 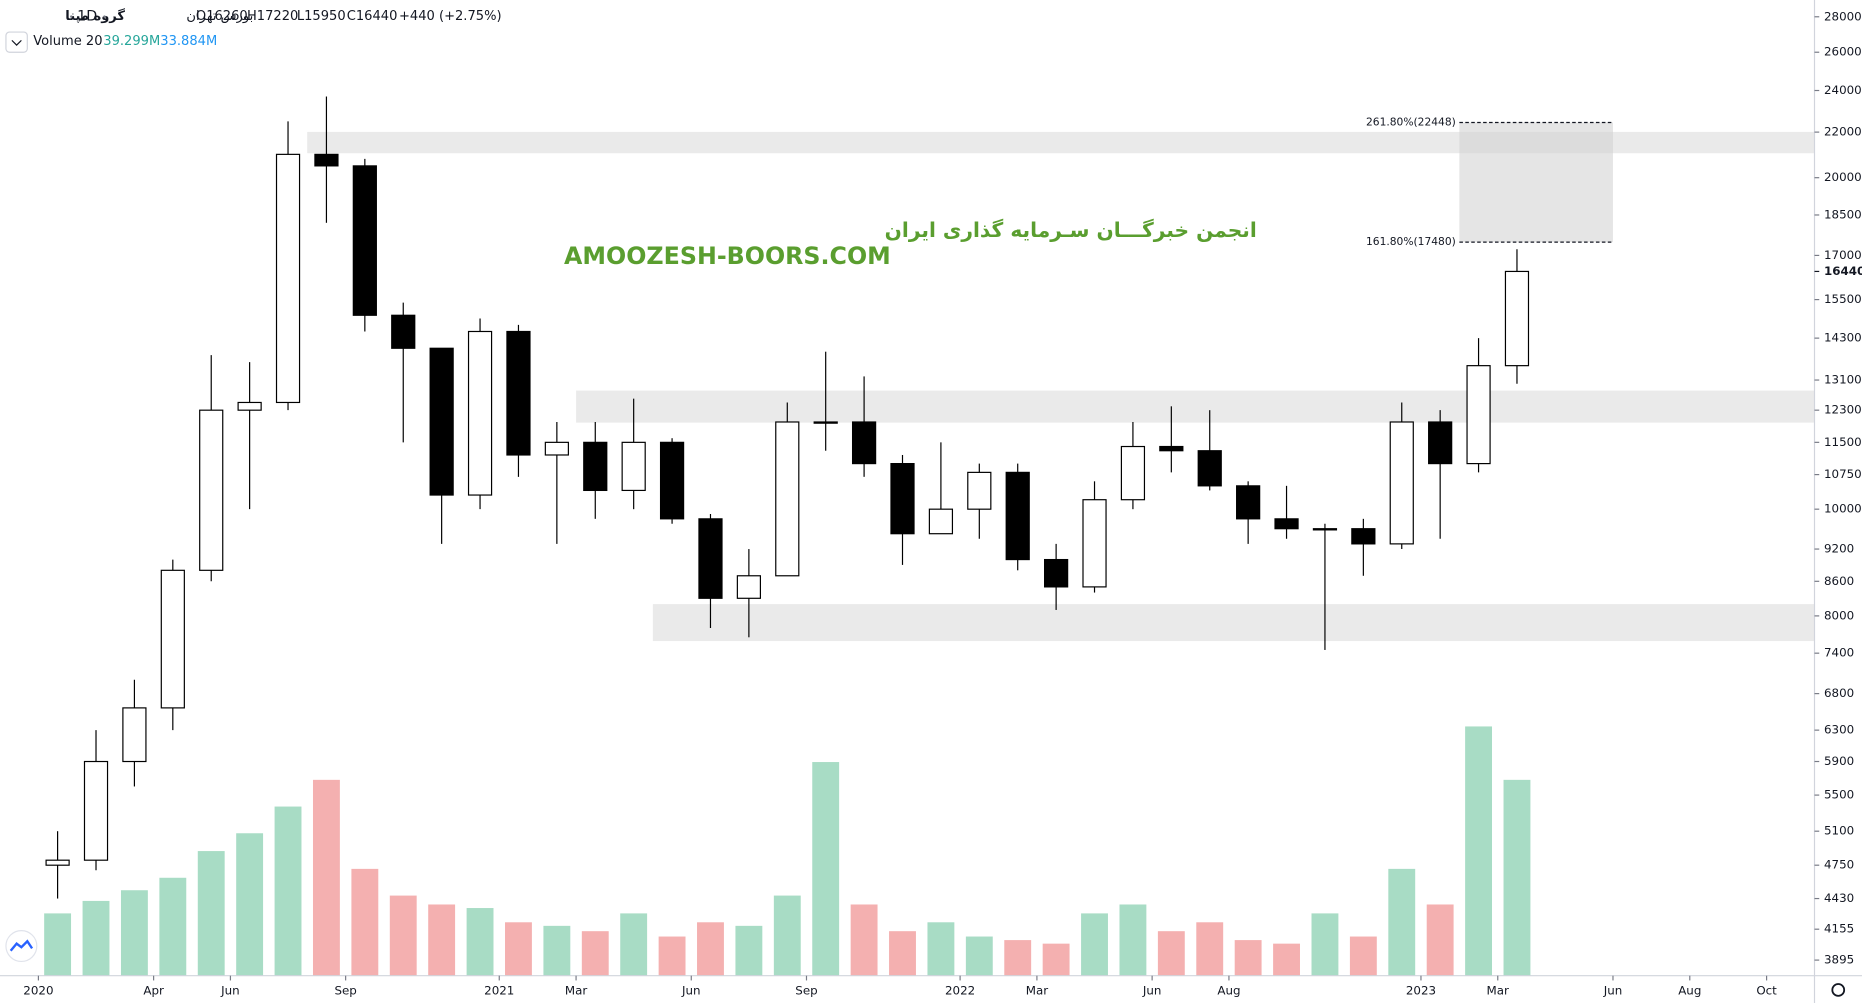 I want to click on ohlc-change: +440 (+2.75%), so click(x=450, y=16).